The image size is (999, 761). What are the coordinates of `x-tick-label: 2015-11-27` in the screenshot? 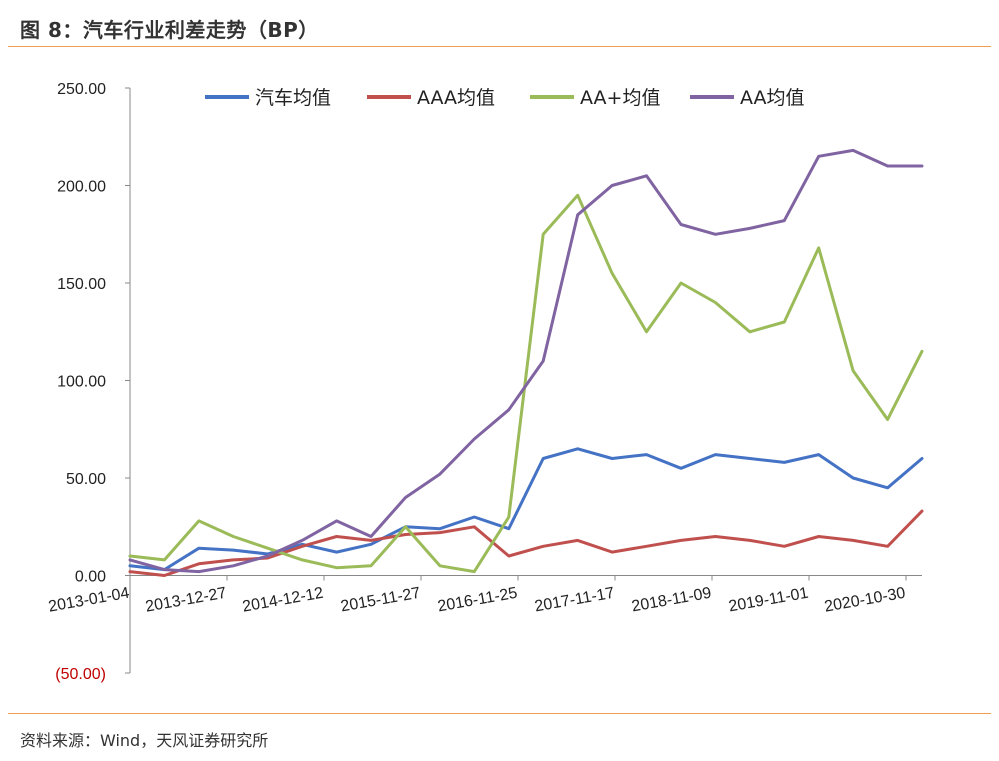 It's located at (380, 600).